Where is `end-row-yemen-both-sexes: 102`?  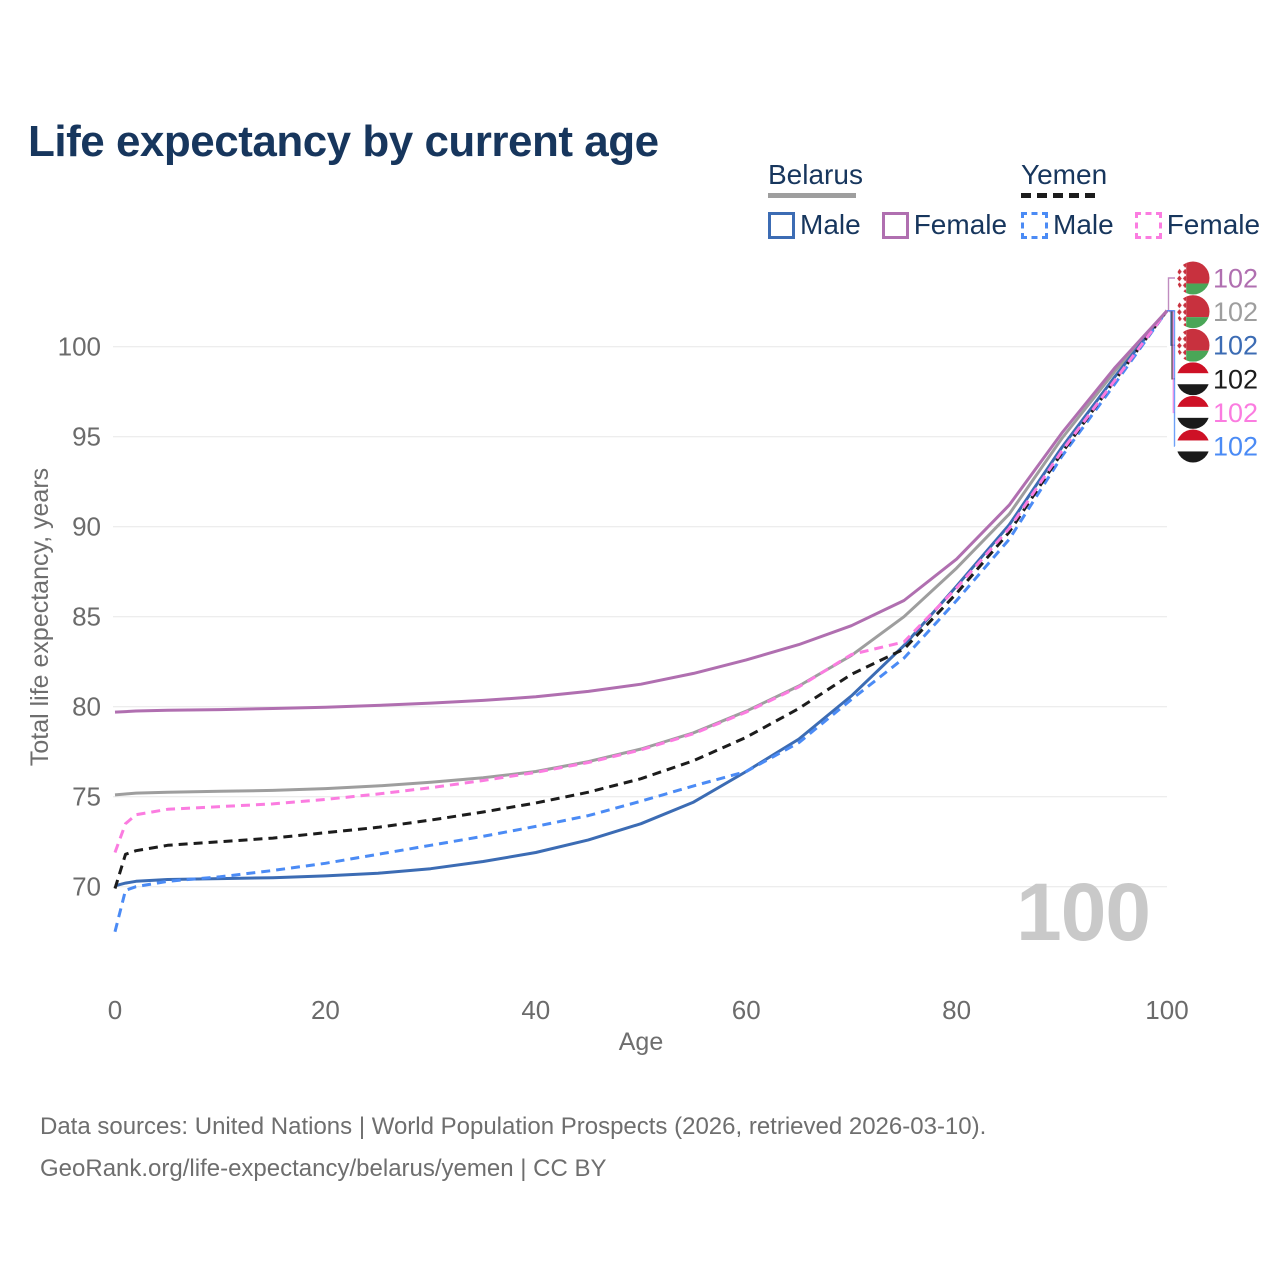
end-row-yemen-both-sexes: 102 is located at coordinates (1218, 378).